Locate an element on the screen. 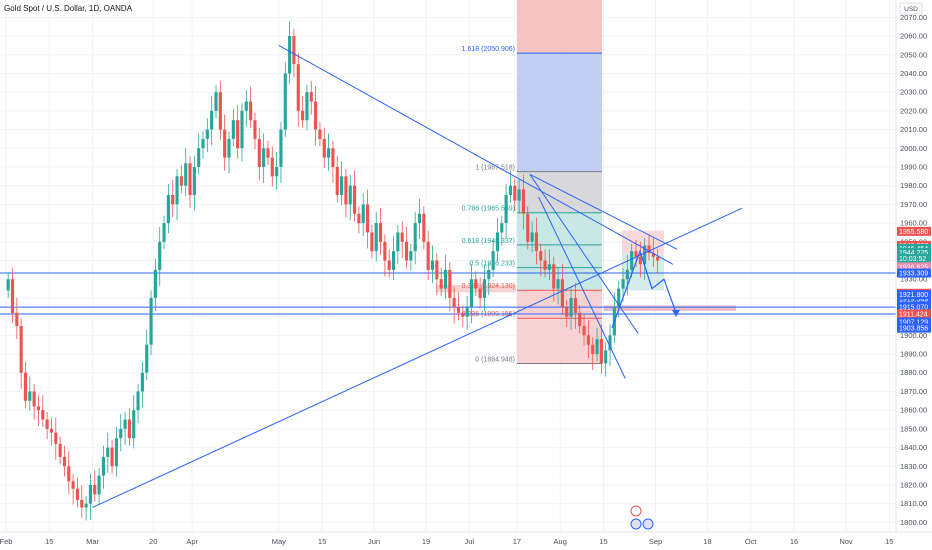  y-tick-label: 2040.00 is located at coordinates (913, 73).